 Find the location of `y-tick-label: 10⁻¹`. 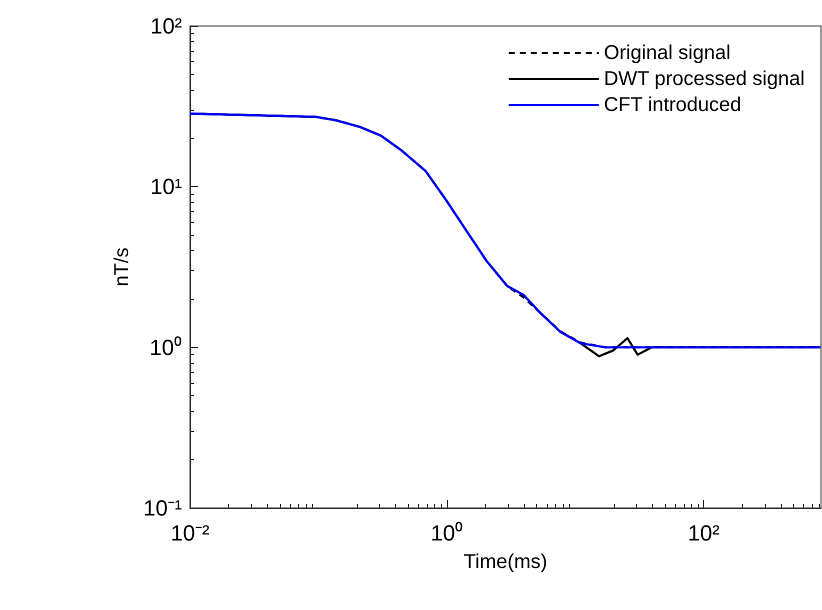

y-tick-label: 10⁻¹ is located at coordinates (162, 508).